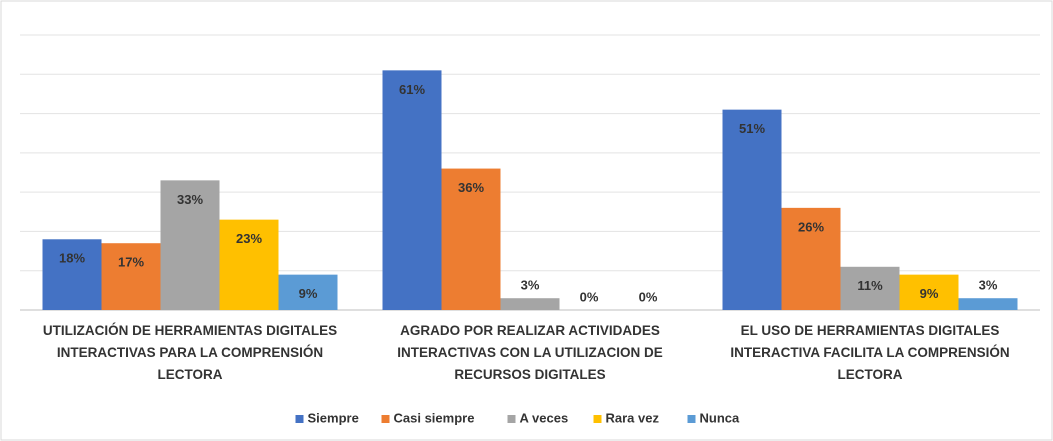 The image size is (1053, 441). I want to click on legend-label: Casi siempre, so click(434, 417).